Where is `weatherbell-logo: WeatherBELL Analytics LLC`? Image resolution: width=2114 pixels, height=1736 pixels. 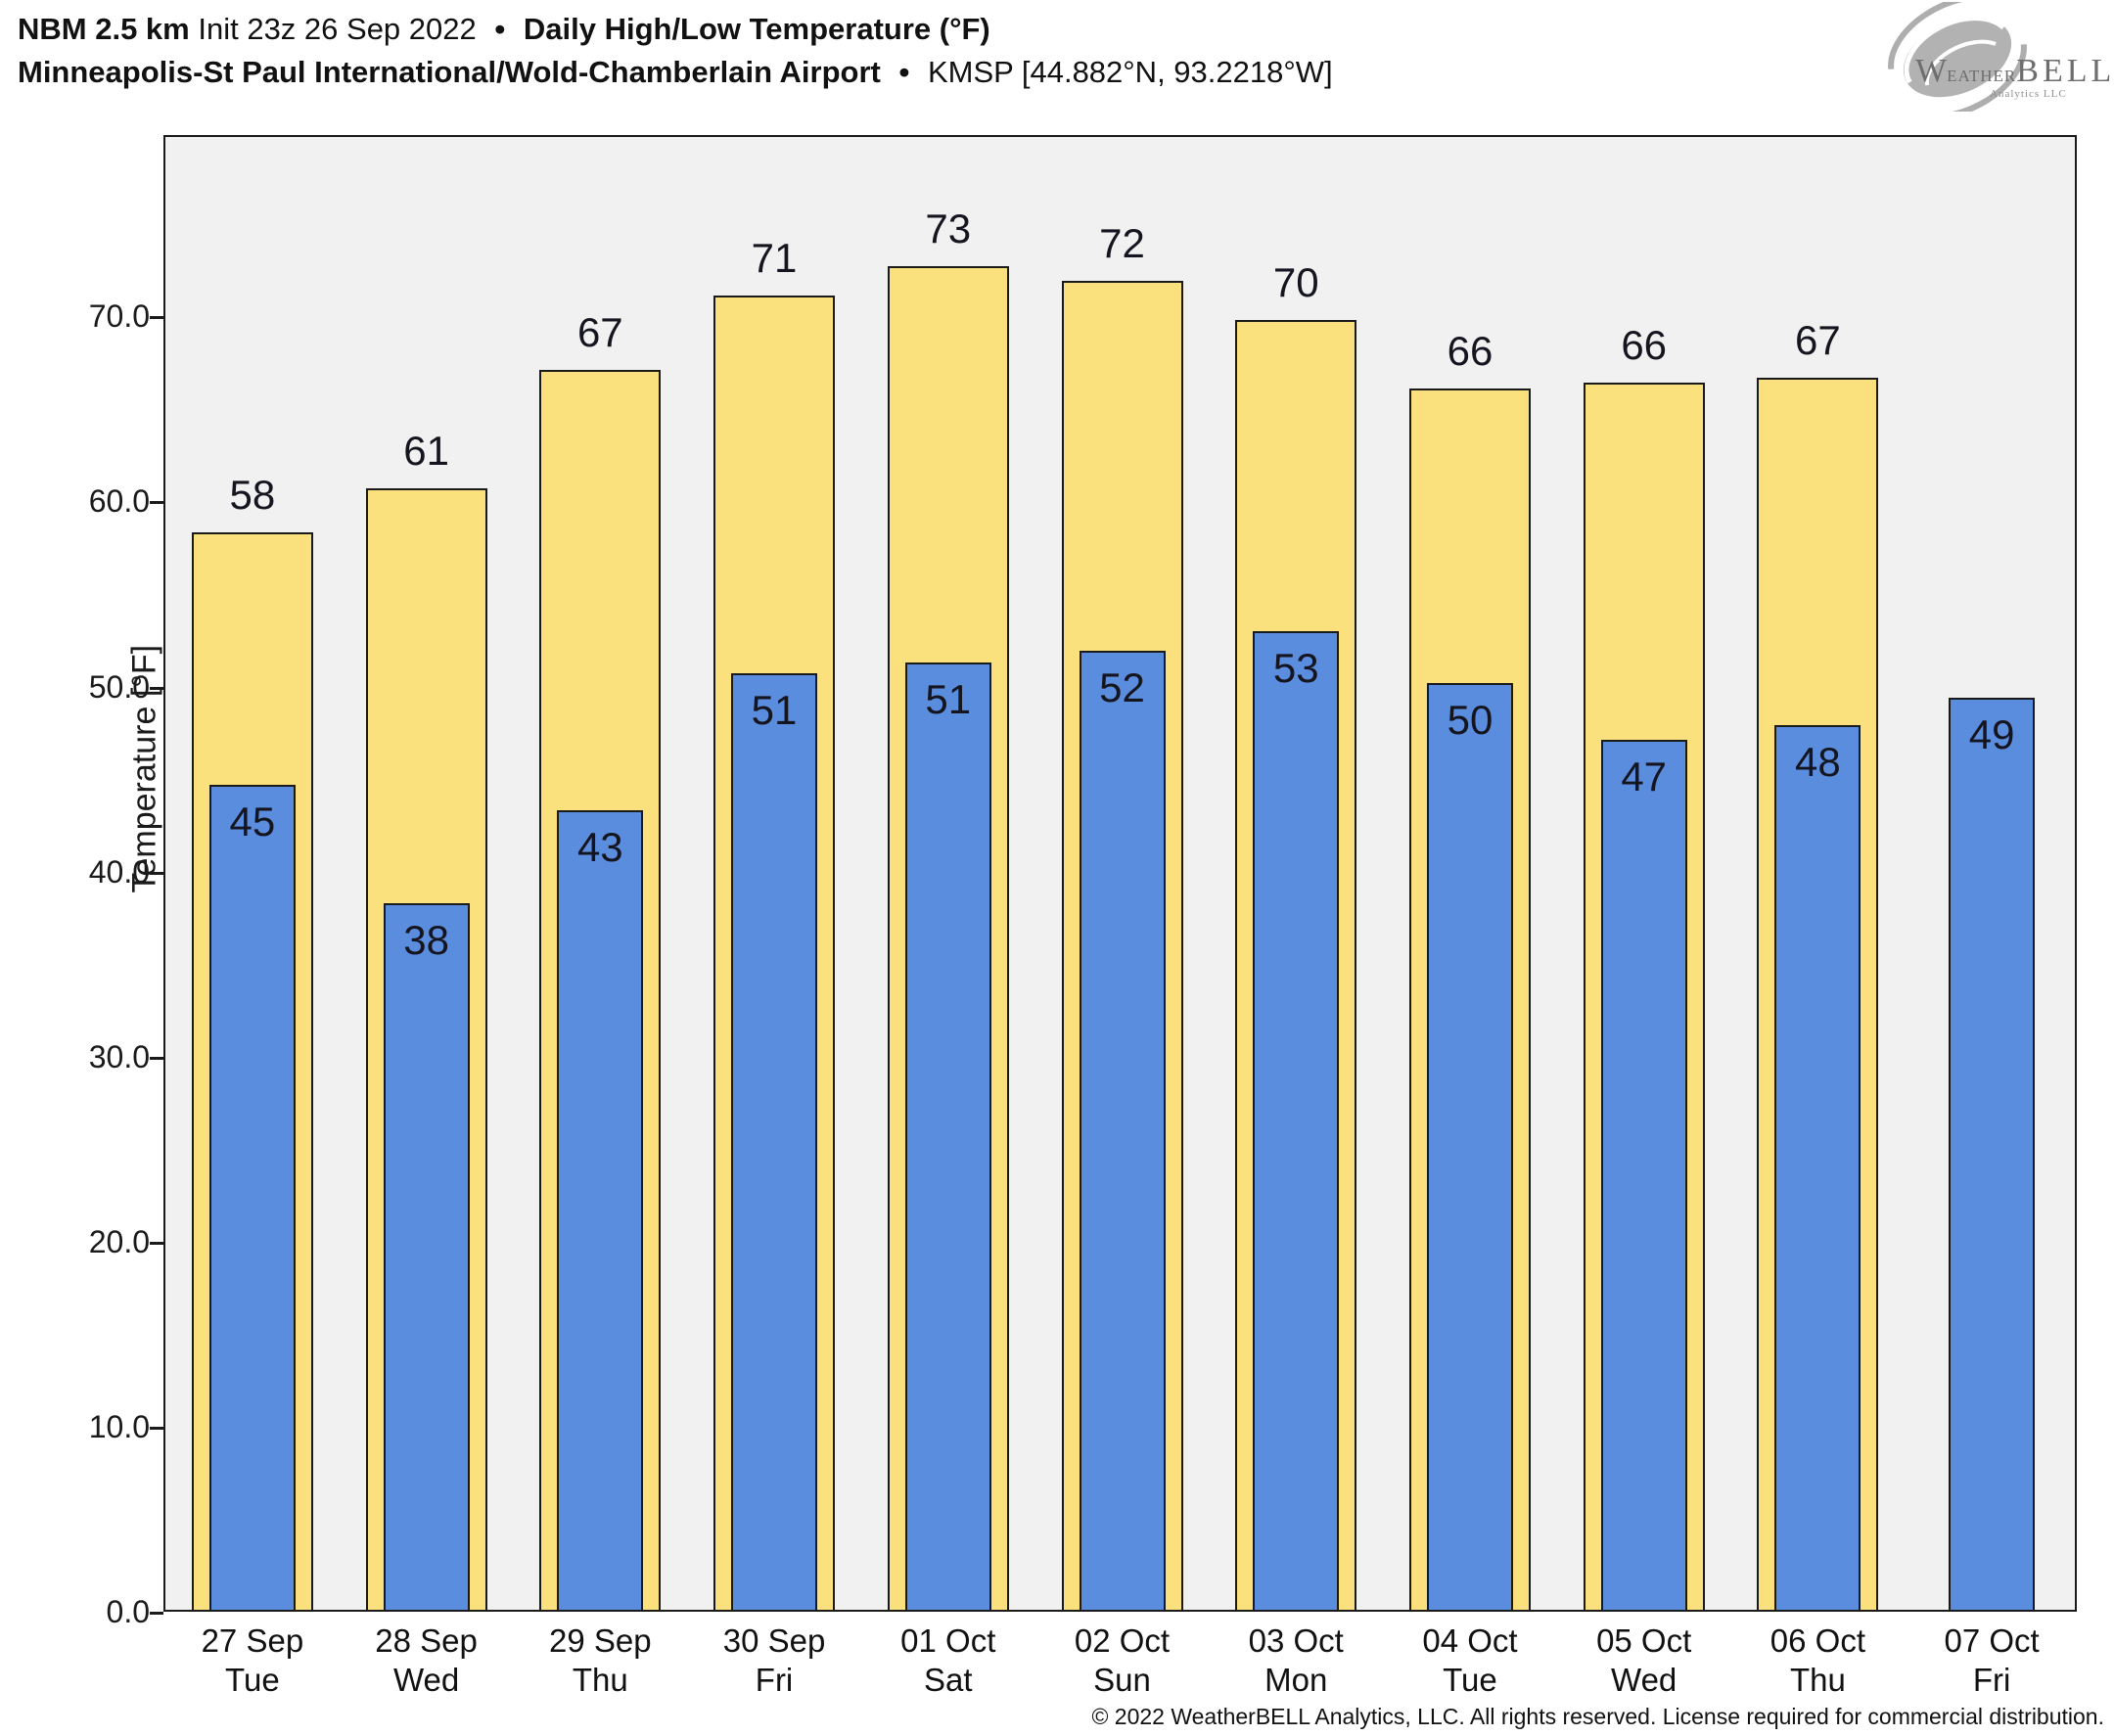 weatherbell-logo: WeatherBELL Analytics LLC is located at coordinates (1992, 57).